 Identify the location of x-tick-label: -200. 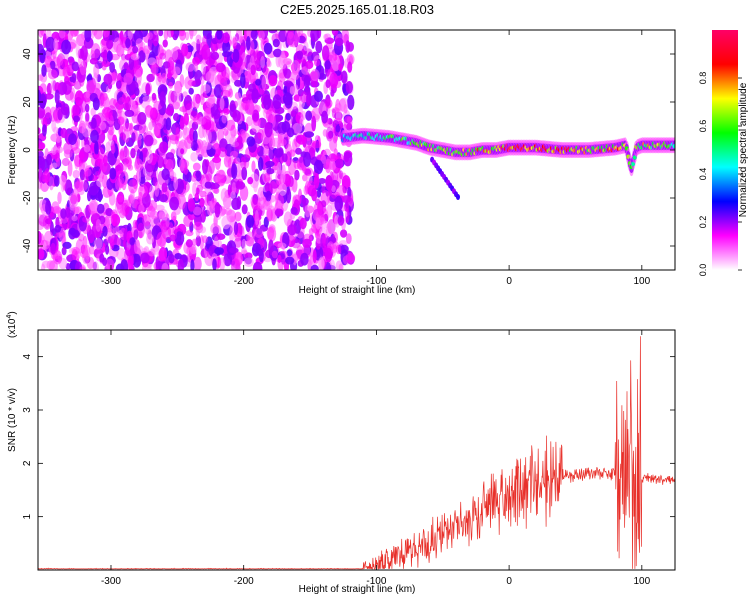
(244, 581).